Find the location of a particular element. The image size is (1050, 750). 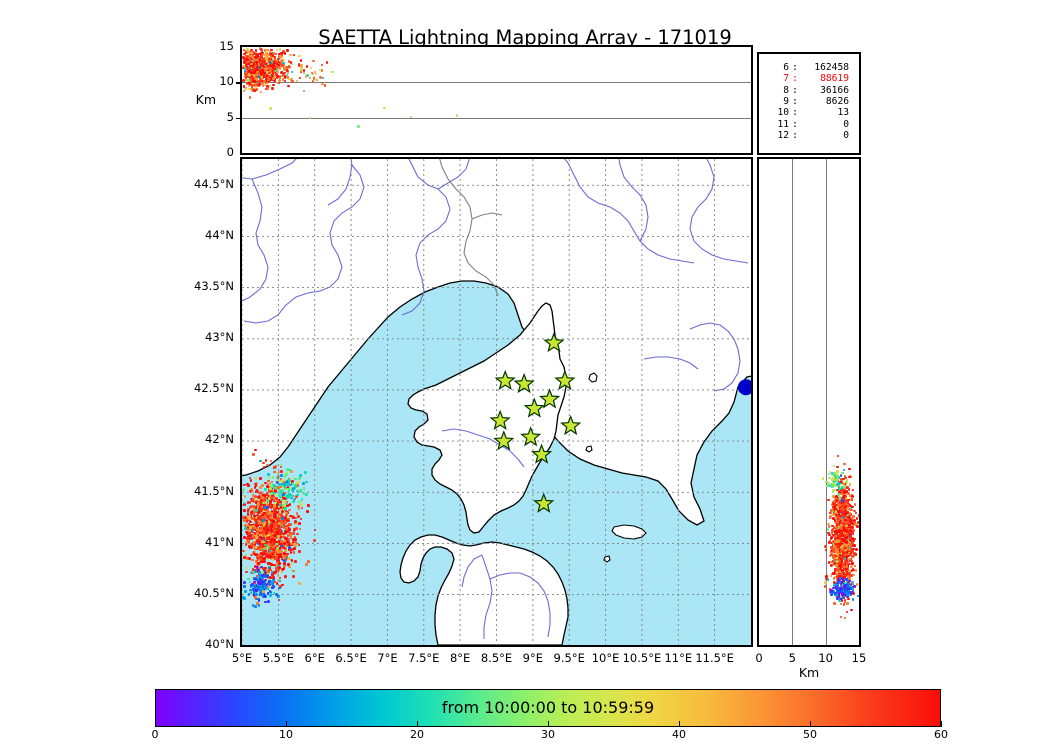

station-star-group is located at coordinates (535, 422).